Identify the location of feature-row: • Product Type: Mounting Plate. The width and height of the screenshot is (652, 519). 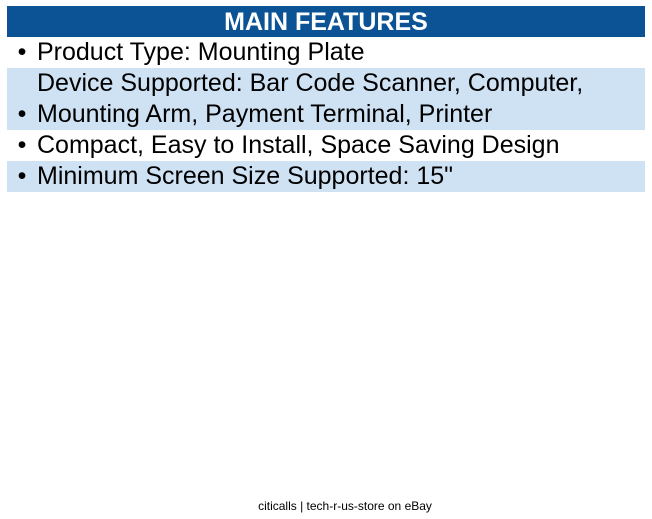
(326, 52).